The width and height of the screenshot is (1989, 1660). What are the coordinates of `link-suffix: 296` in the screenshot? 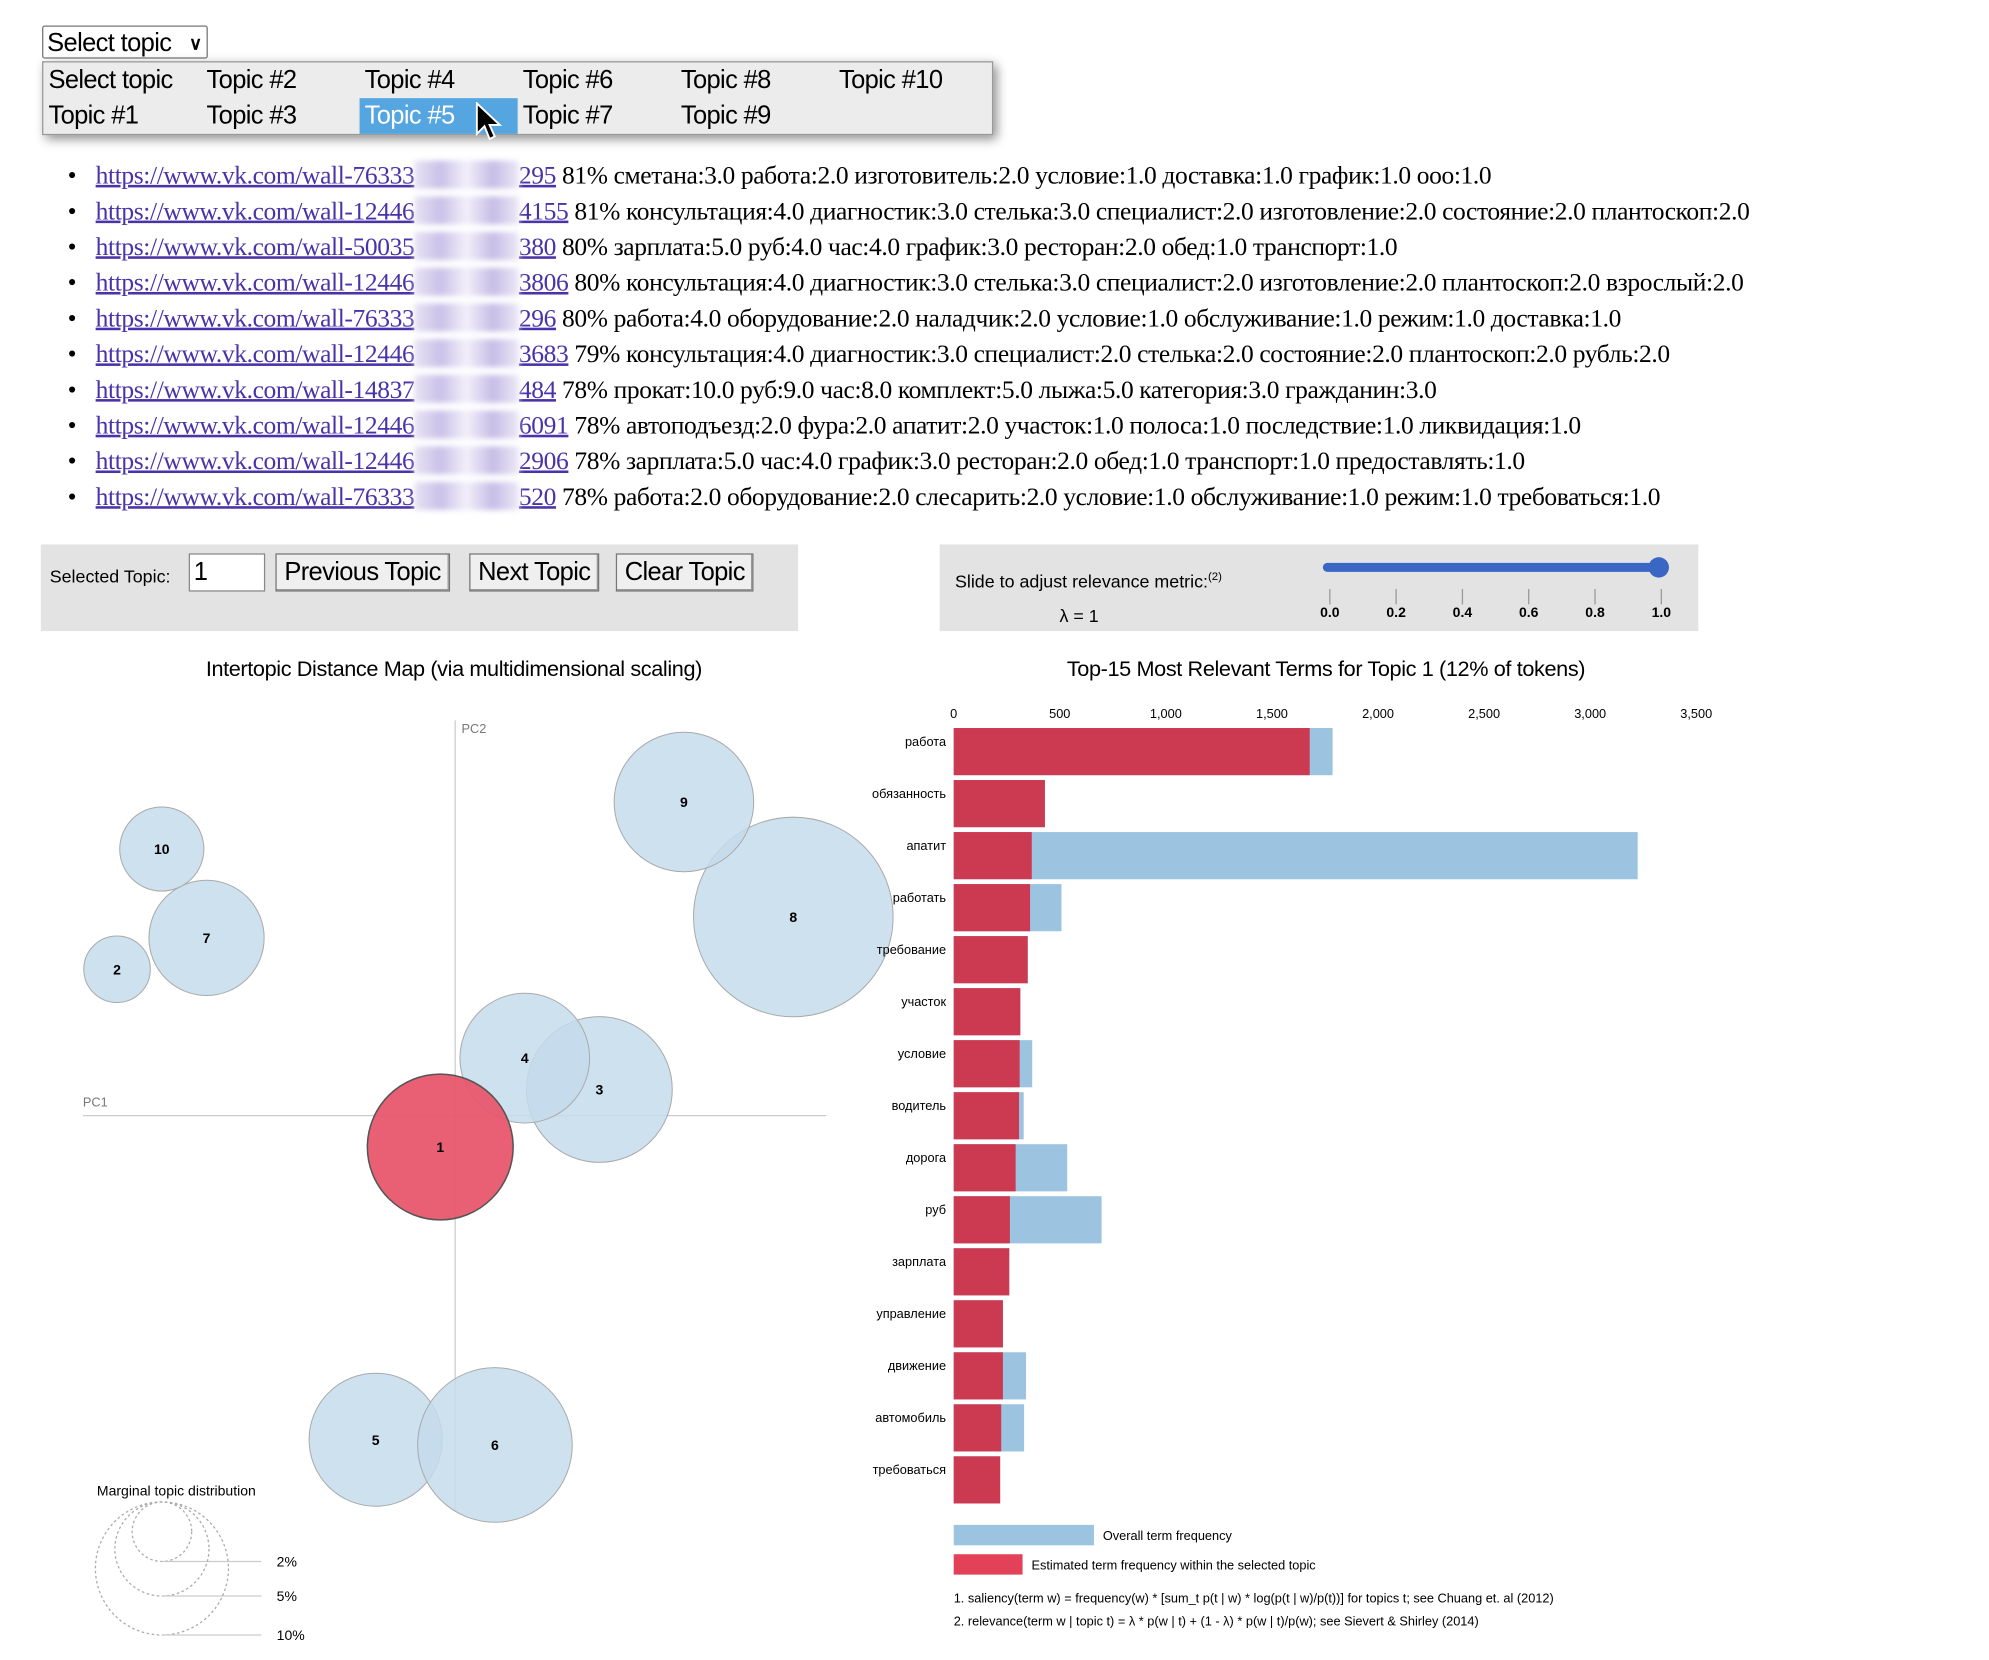 It's located at (537, 318).